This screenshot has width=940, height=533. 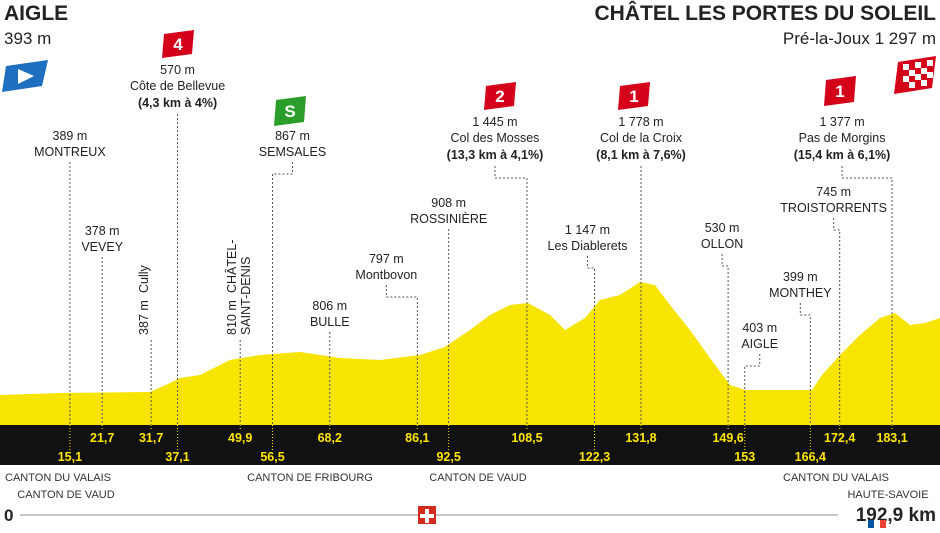 I want to click on waypoint-name: BULLE, so click(x=330, y=322).